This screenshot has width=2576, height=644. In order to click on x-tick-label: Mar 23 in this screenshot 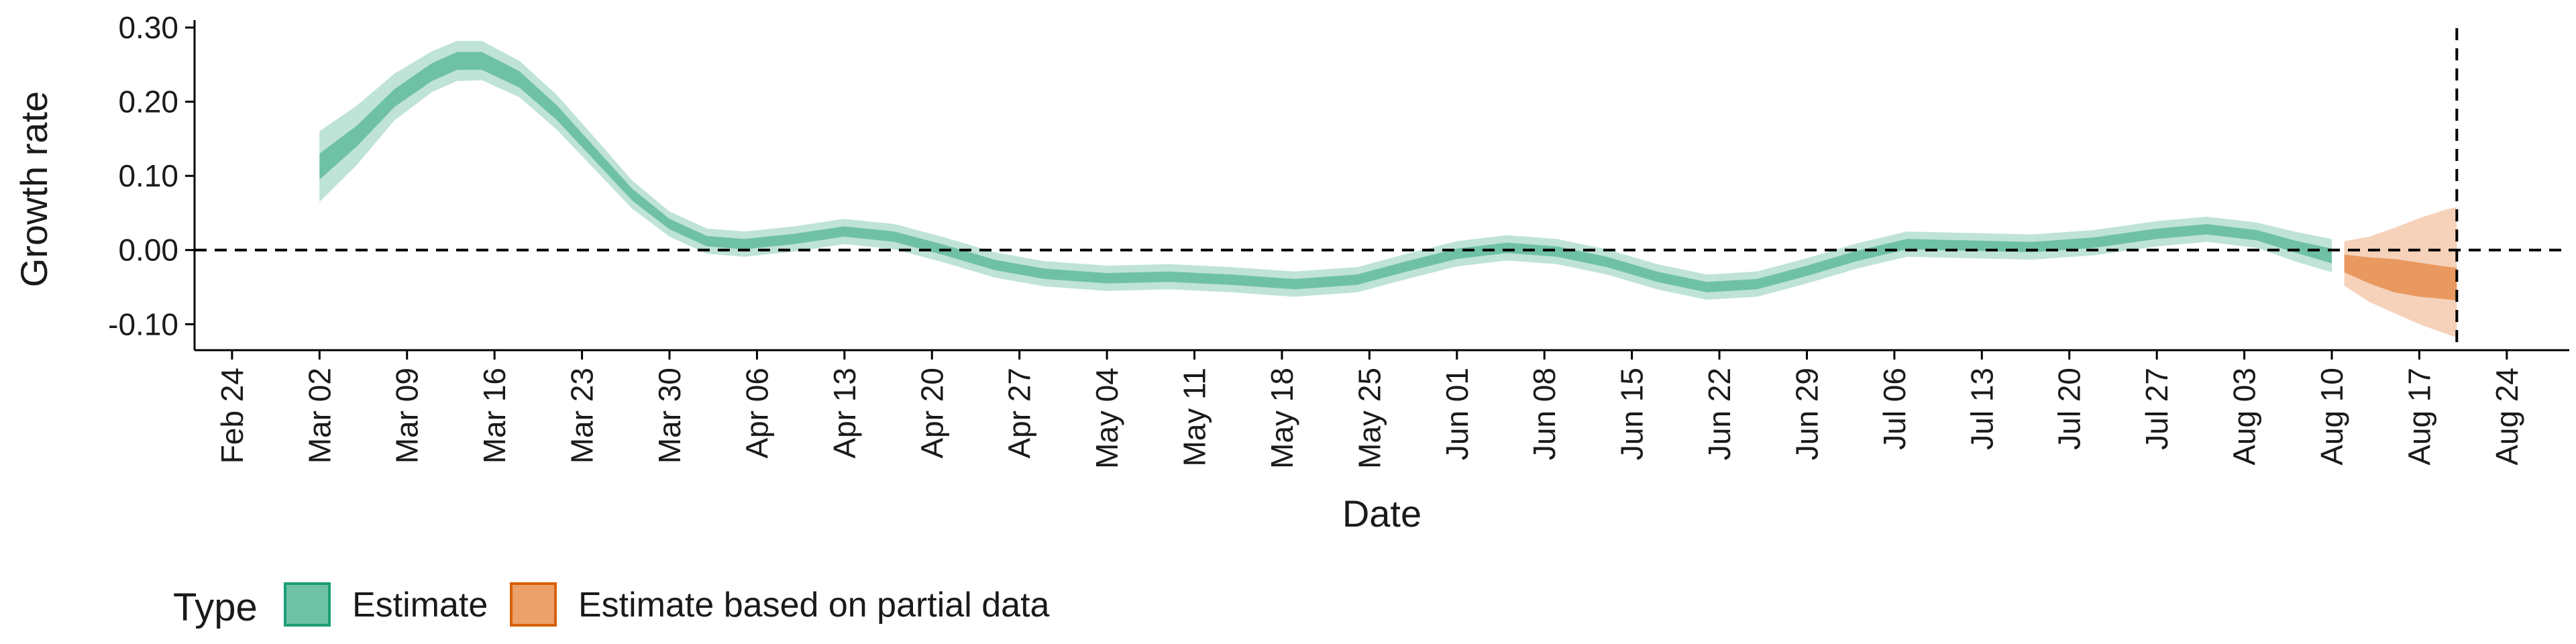, I will do `click(582, 416)`.